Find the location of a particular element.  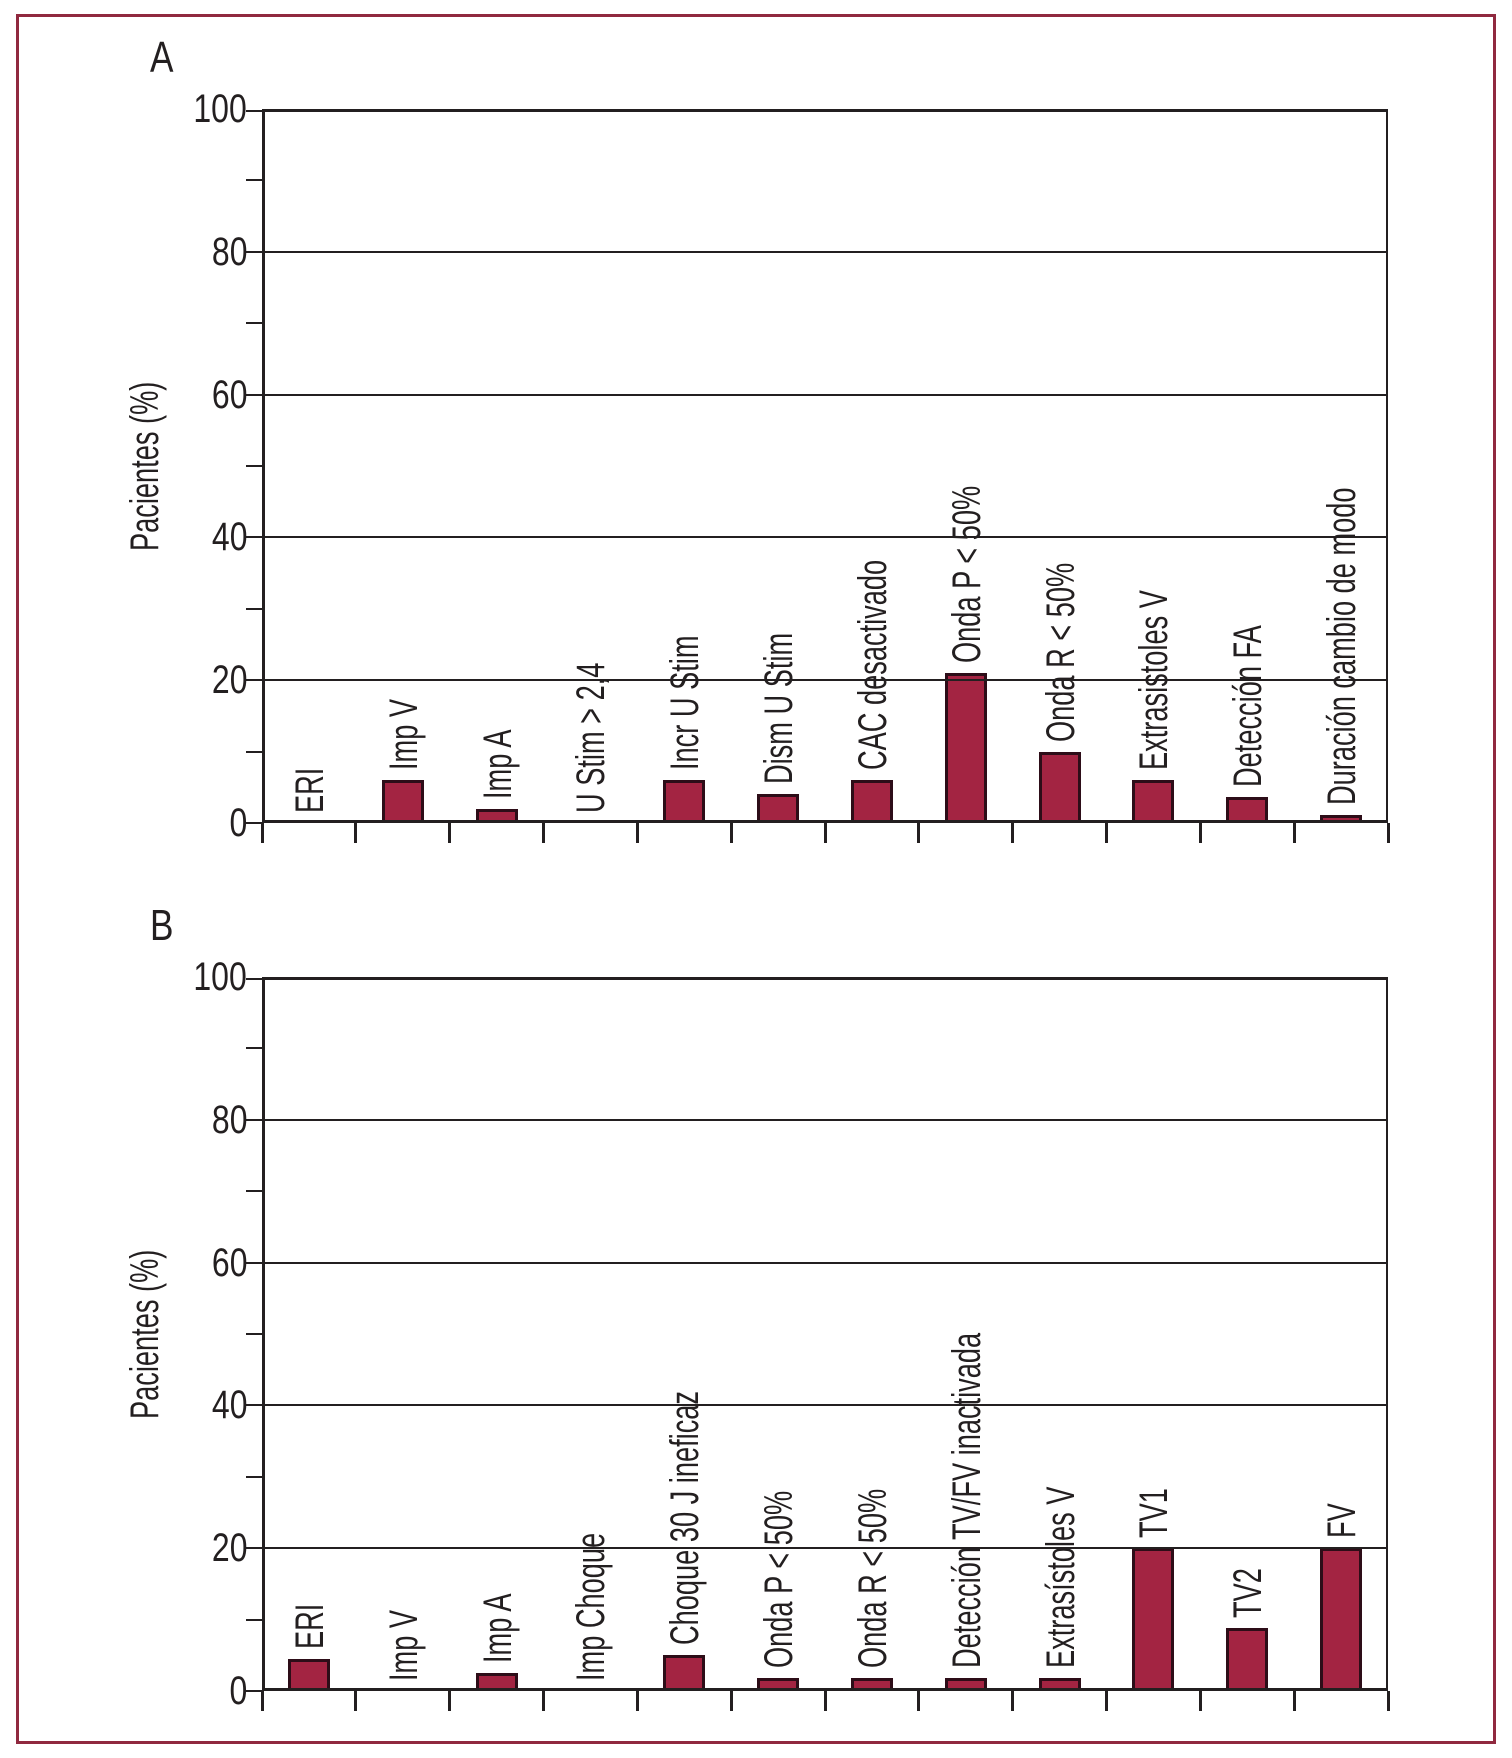

bar-cac-desactivado is located at coordinates (871, 801).